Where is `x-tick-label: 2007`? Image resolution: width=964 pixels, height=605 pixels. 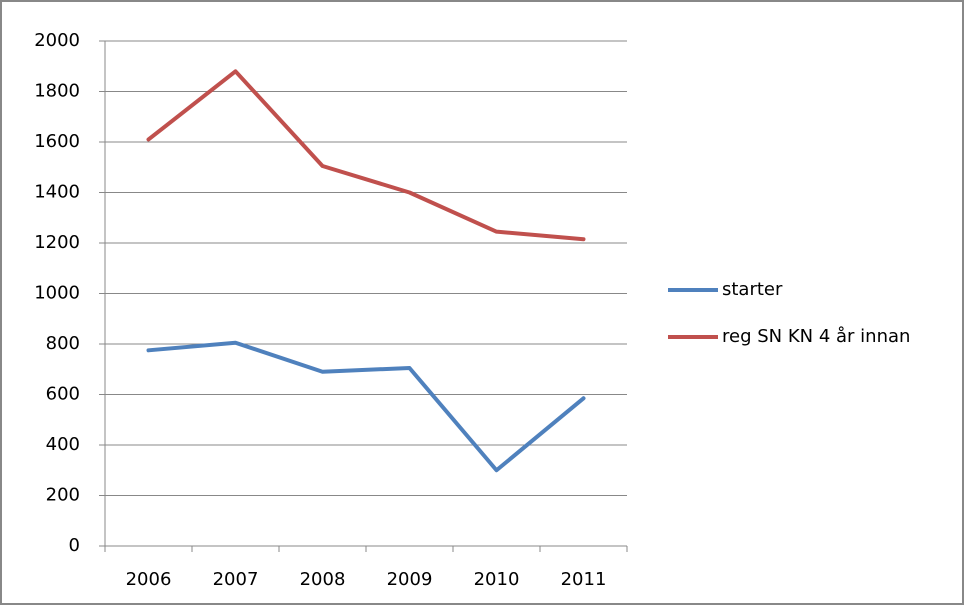
x-tick-label: 2007 is located at coordinates (236, 579).